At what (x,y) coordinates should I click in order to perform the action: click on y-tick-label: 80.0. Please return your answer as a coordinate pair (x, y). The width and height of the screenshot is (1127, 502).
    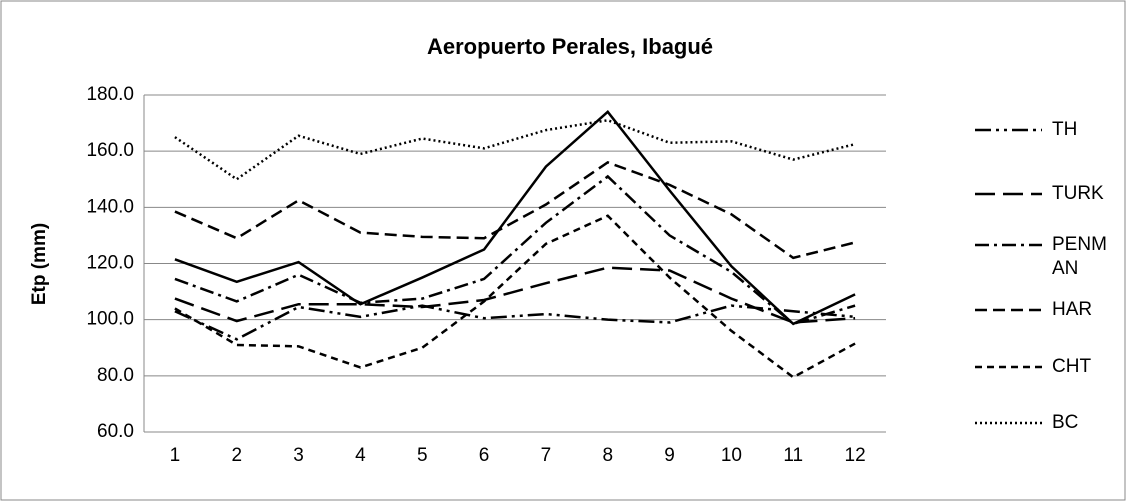
    Looking at the image, I should click on (115, 375).